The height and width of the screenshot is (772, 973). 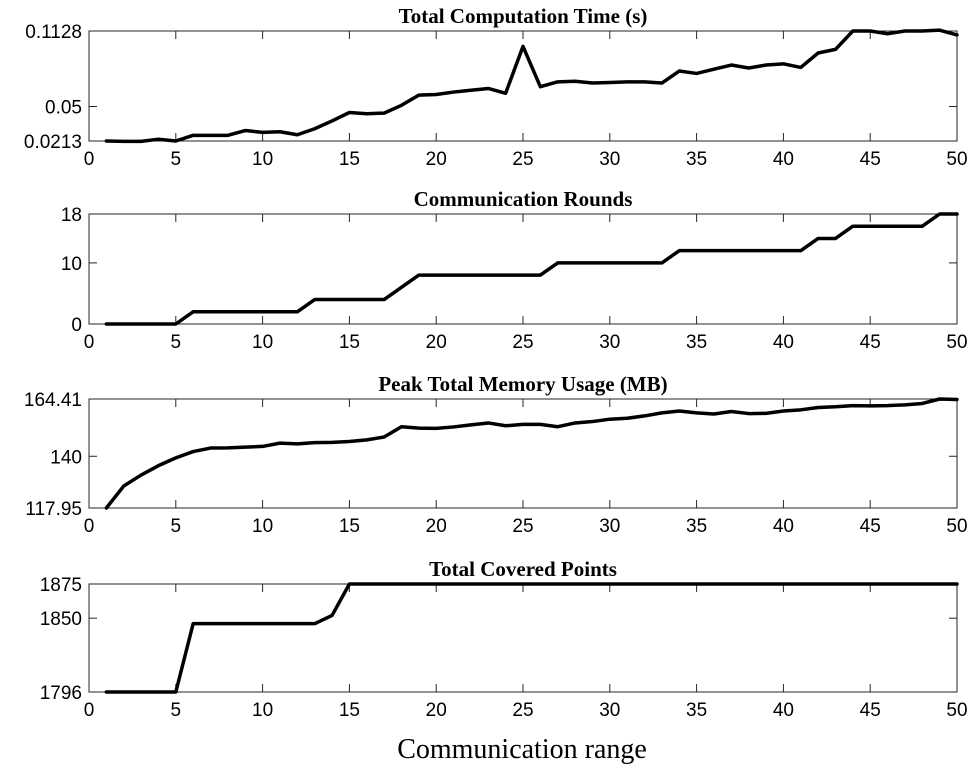 What do you see at coordinates (71, 264) in the screenshot?
I see `y-tick-label: 10` at bounding box center [71, 264].